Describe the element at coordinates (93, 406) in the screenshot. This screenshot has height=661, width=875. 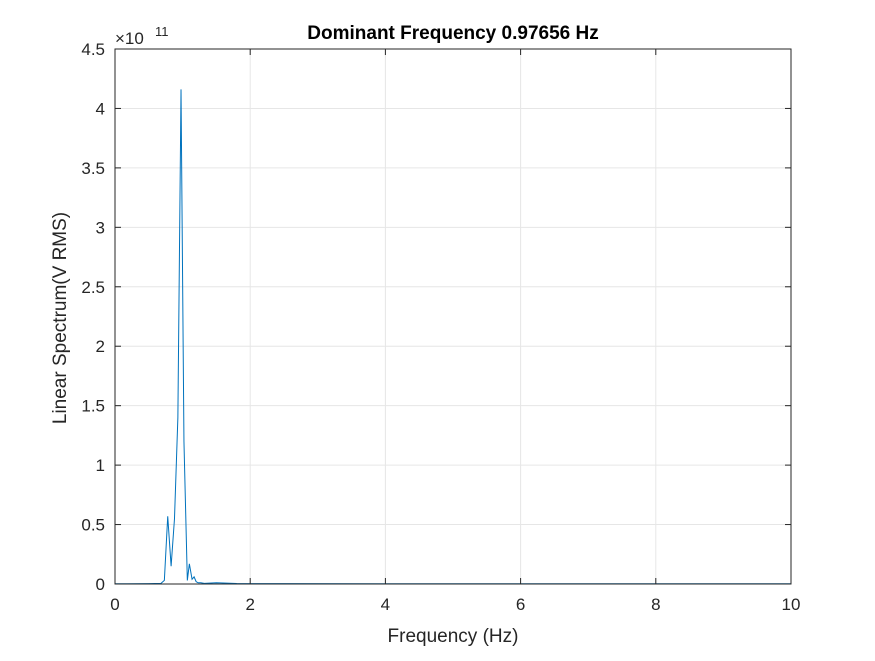
I see `y-tick-label: 1.5` at that location.